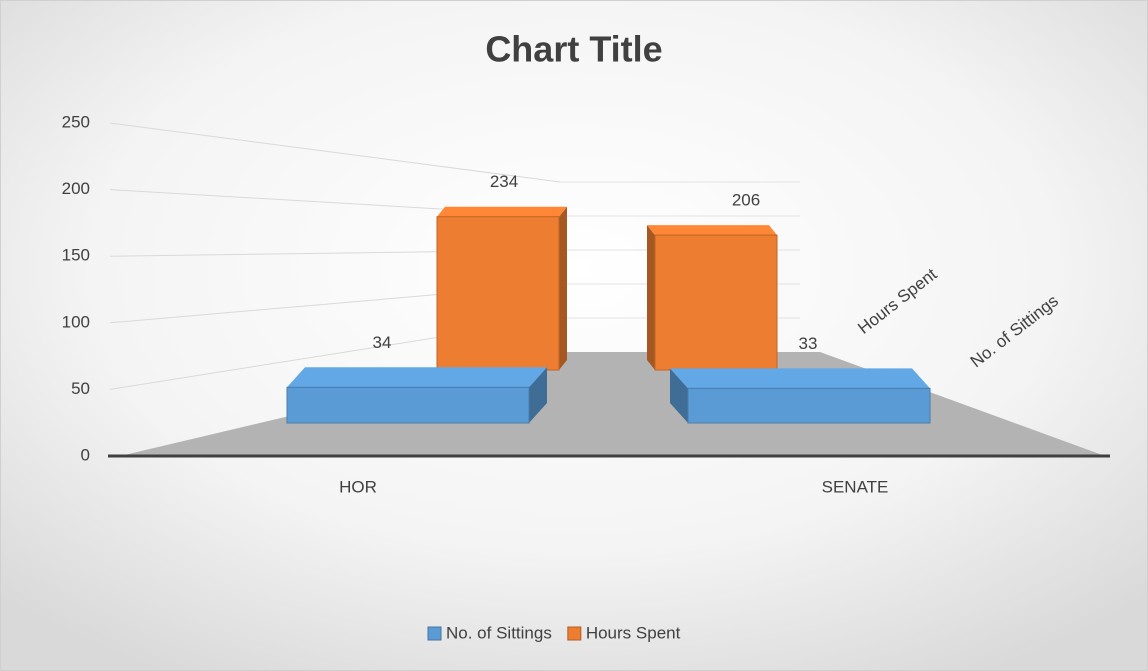 The image size is (1148, 671). Describe the element at coordinates (76, 121) in the screenshot. I see `y-tick-label: 250` at that location.